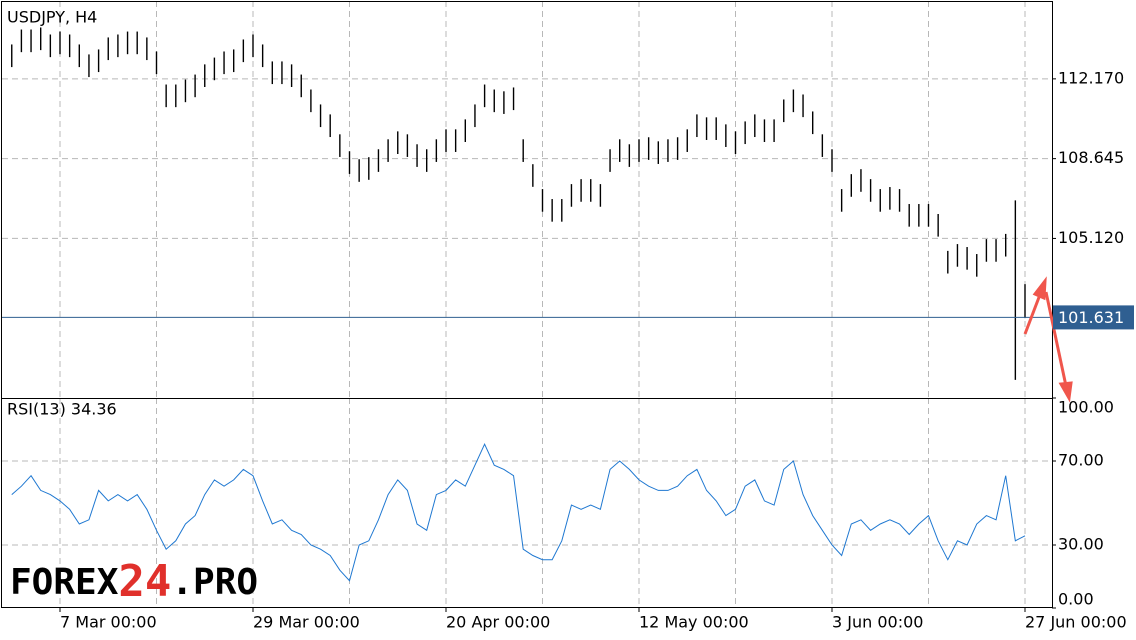  I want to click on price-title: USDJPY, H4, so click(52, 17).